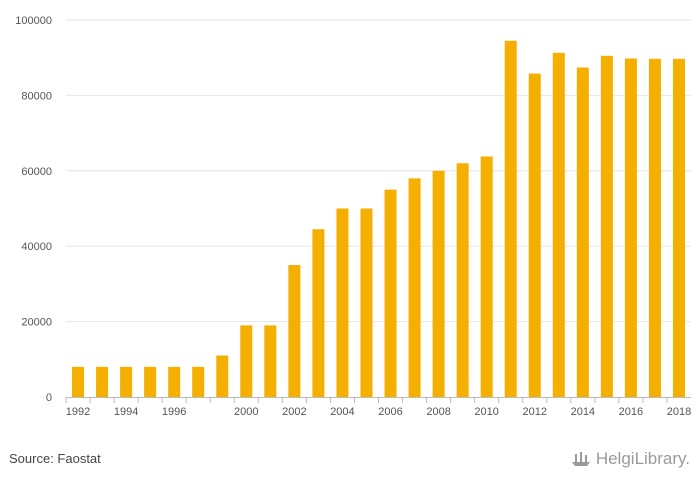 The height and width of the screenshot is (483, 700). Describe the element at coordinates (36, 96) in the screenshot. I see `y-tick-label: 80000` at that location.